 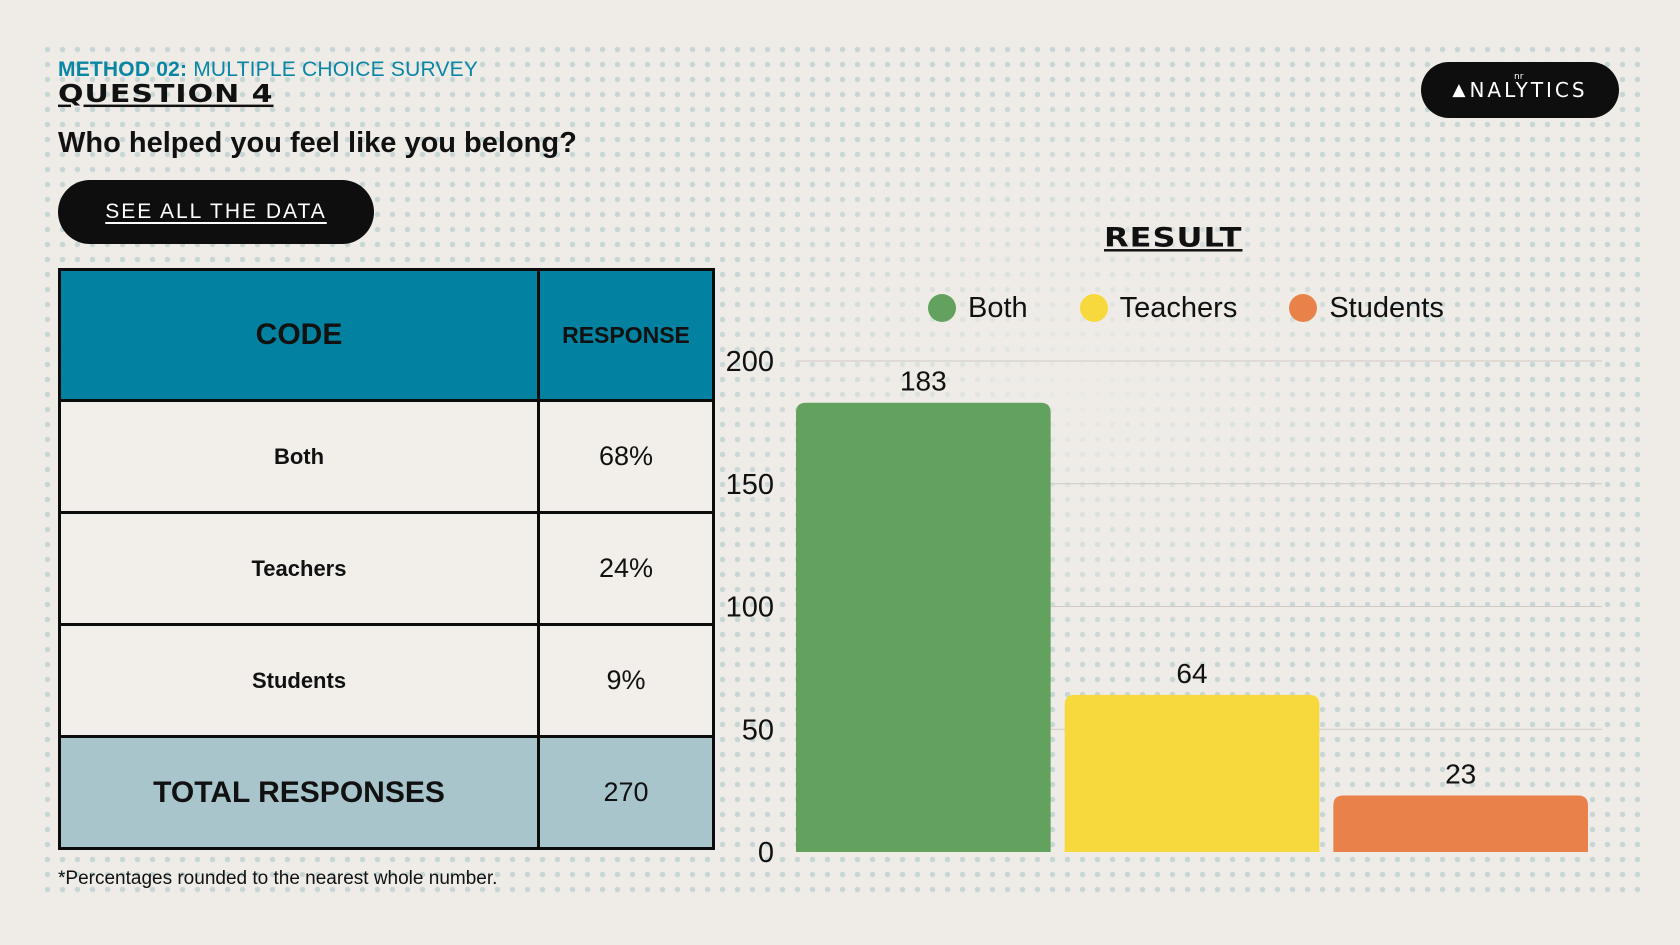 What do you see at coordinates (166, 94) in the screenshot?
I see `question-heading: QUESTION 4` at bounding box center [166, 94].